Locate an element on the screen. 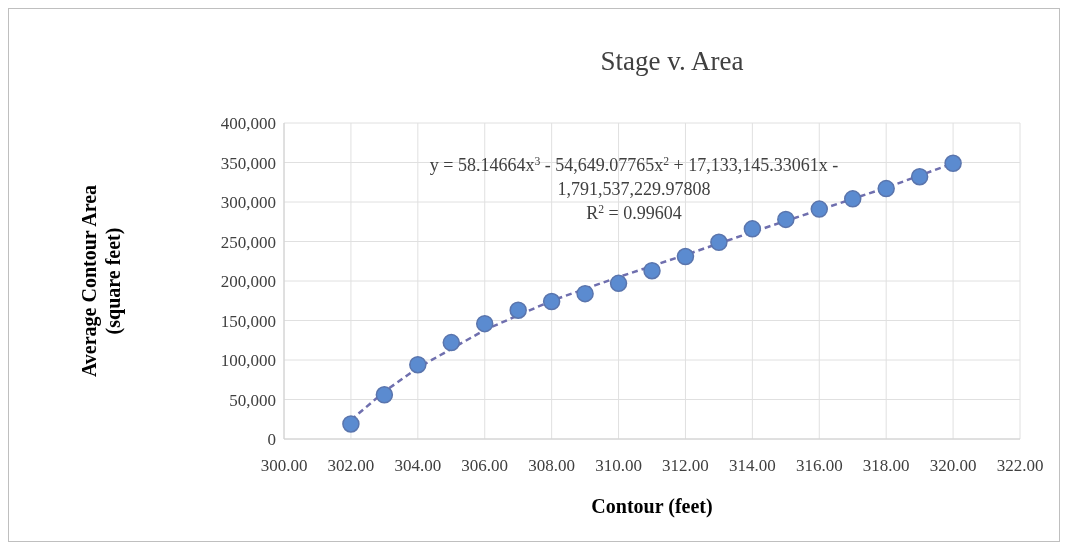 The width and height of the screenshot is (1068, 550). x-tick-label: 304.00 is located at coordinates (418, 465).